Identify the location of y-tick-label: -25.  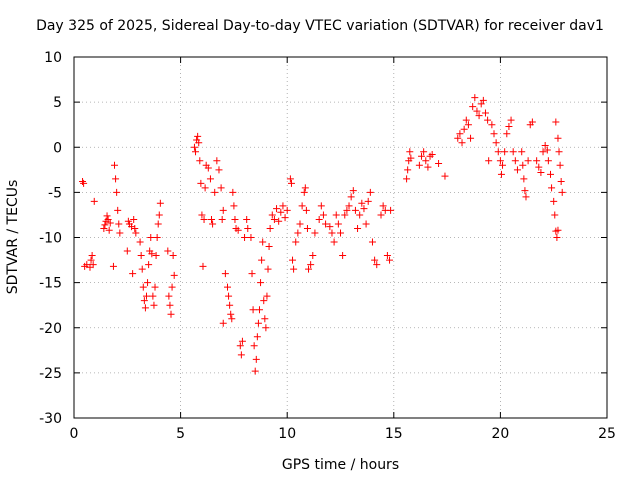
(50, 374).